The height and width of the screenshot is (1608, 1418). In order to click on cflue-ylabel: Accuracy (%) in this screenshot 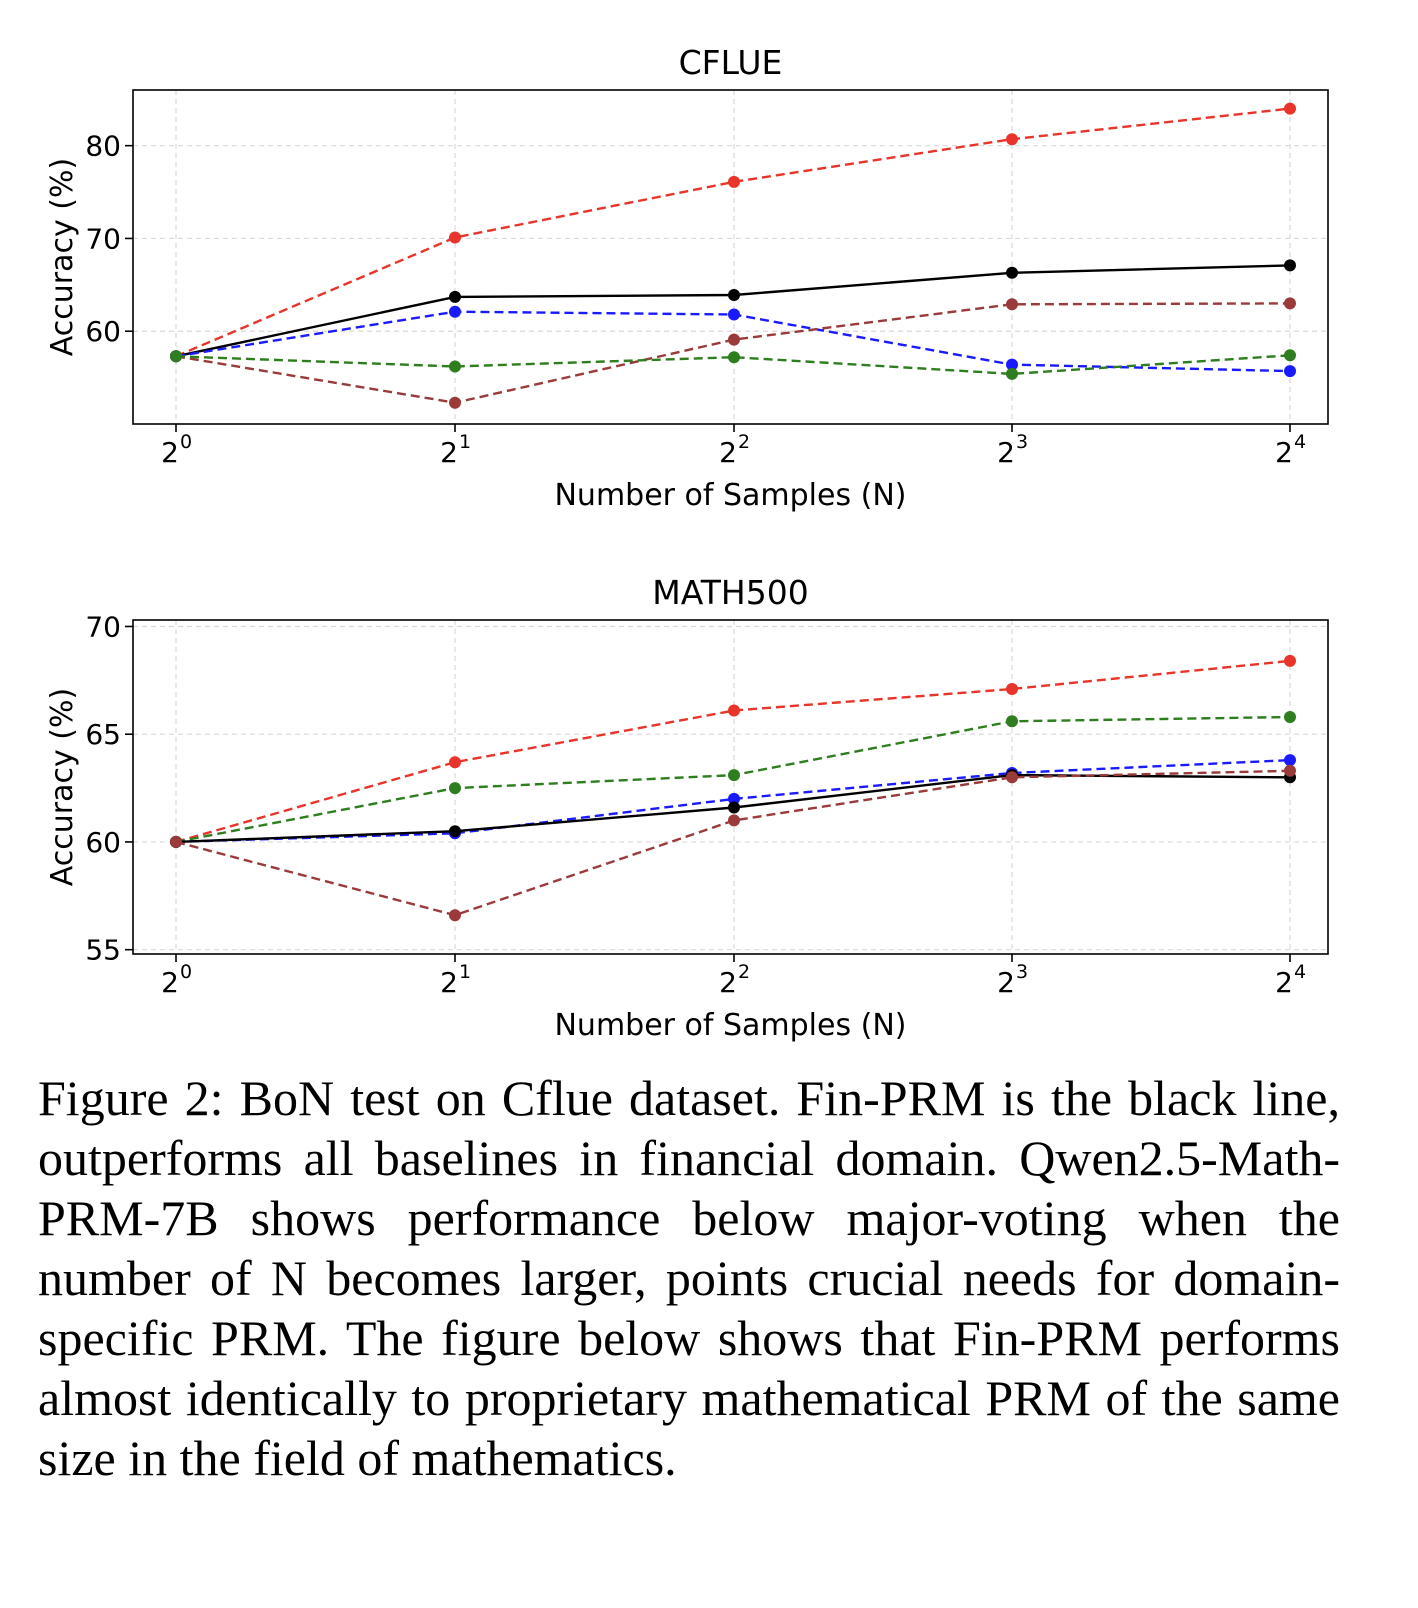, I will do `click(62, 257)`.